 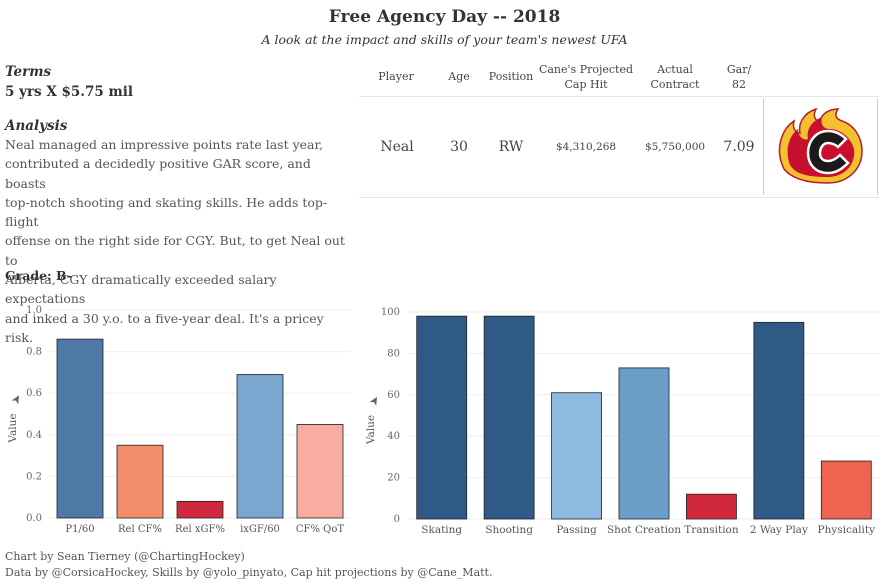 I want to click on y-tick-label: 0.8, so click(x=34, y=352).